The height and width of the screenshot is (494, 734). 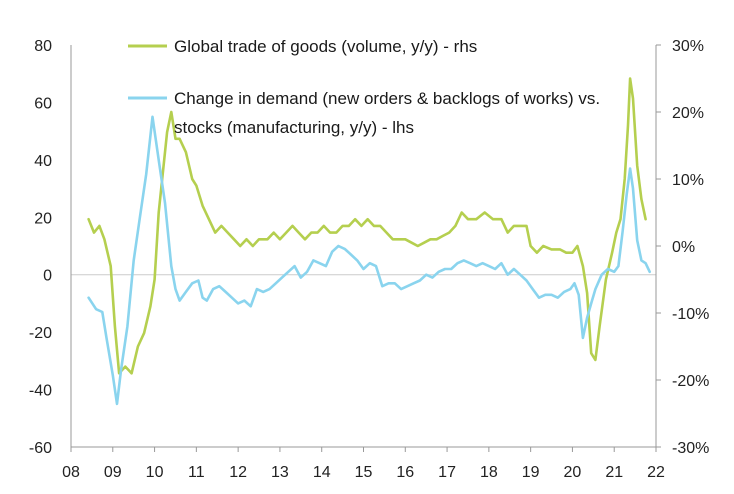 I want to click on x-tick-label: 21, so click(x=614, y=472).